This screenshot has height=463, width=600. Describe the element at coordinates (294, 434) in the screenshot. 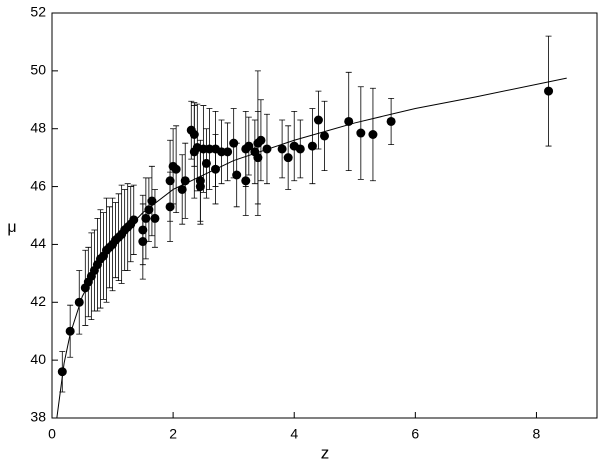

I see `x-tick-label: 4` at that location.